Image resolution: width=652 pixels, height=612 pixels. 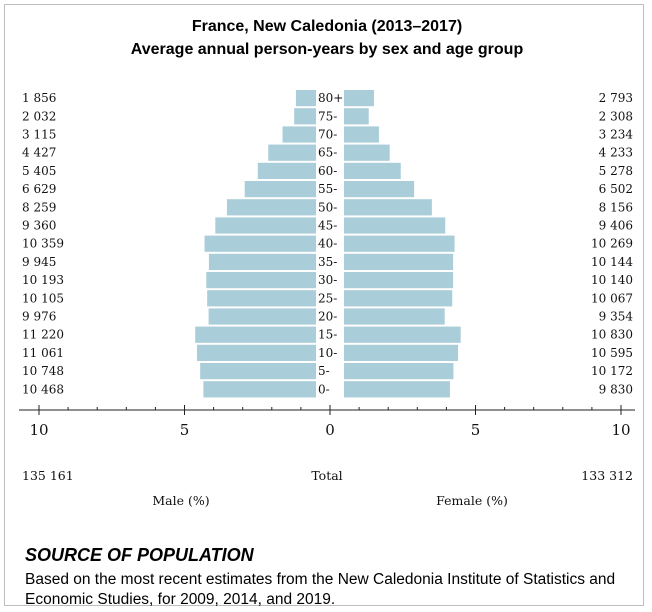 I want to click on male-person-years: 11 061, so click(x=43, y=353).